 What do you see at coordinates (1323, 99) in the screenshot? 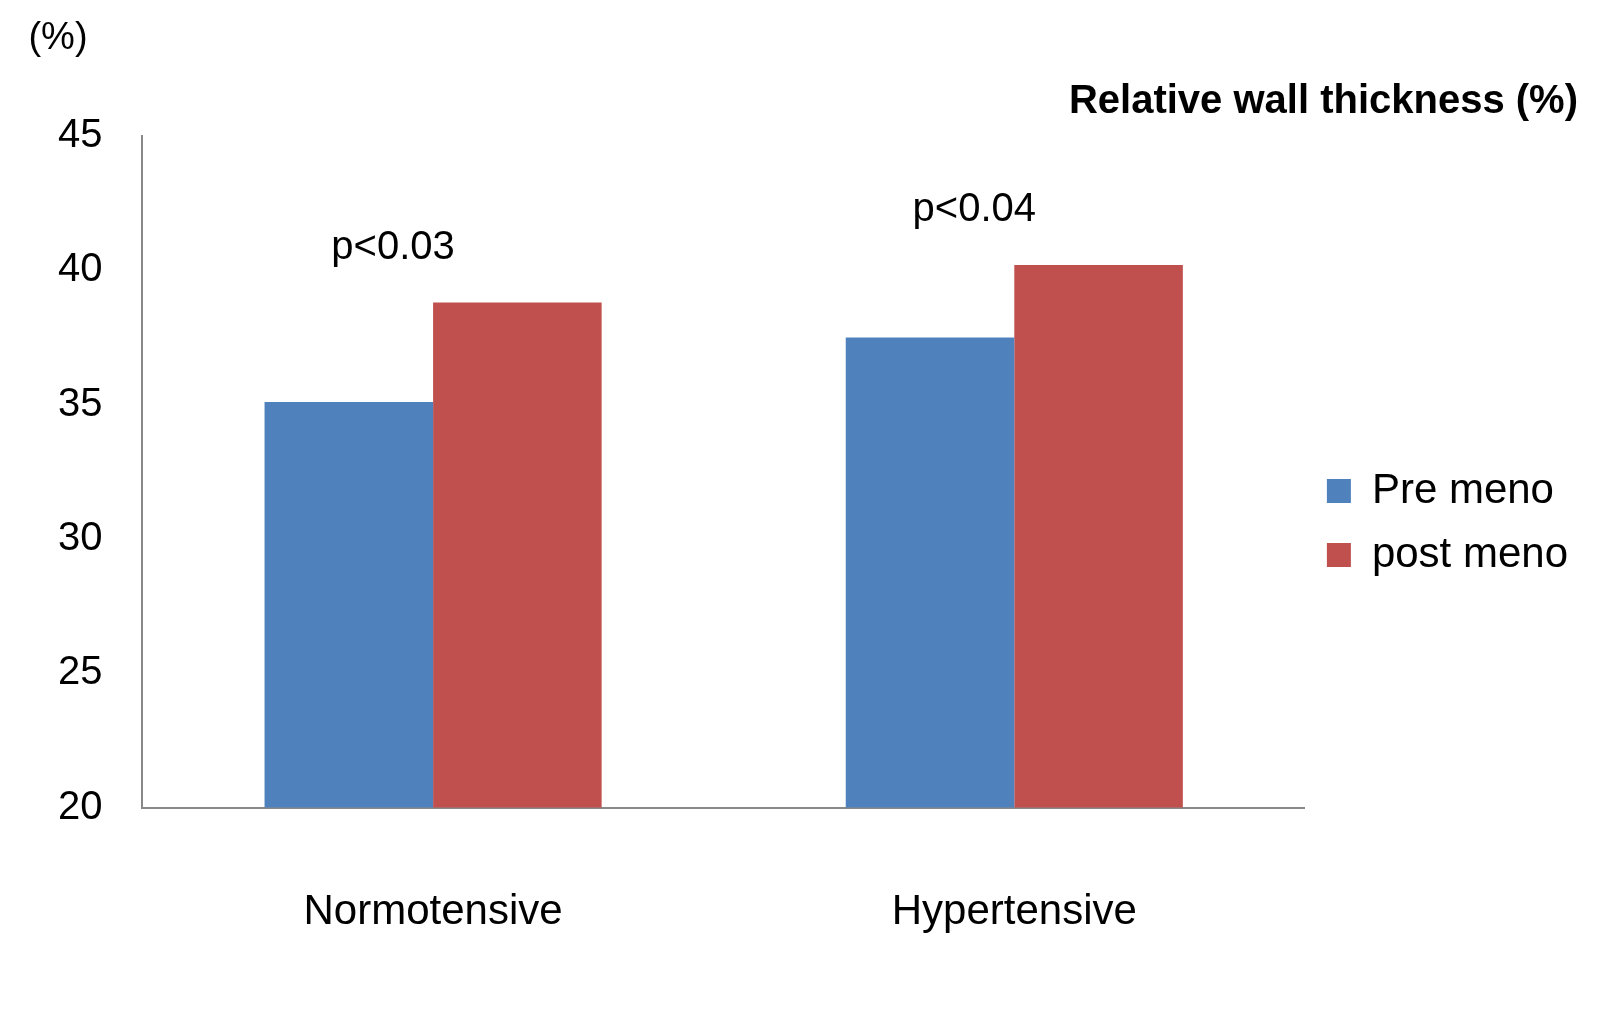
I see `chart-title: Relative wall thickness (%)` at bounding box center [1323, 99].